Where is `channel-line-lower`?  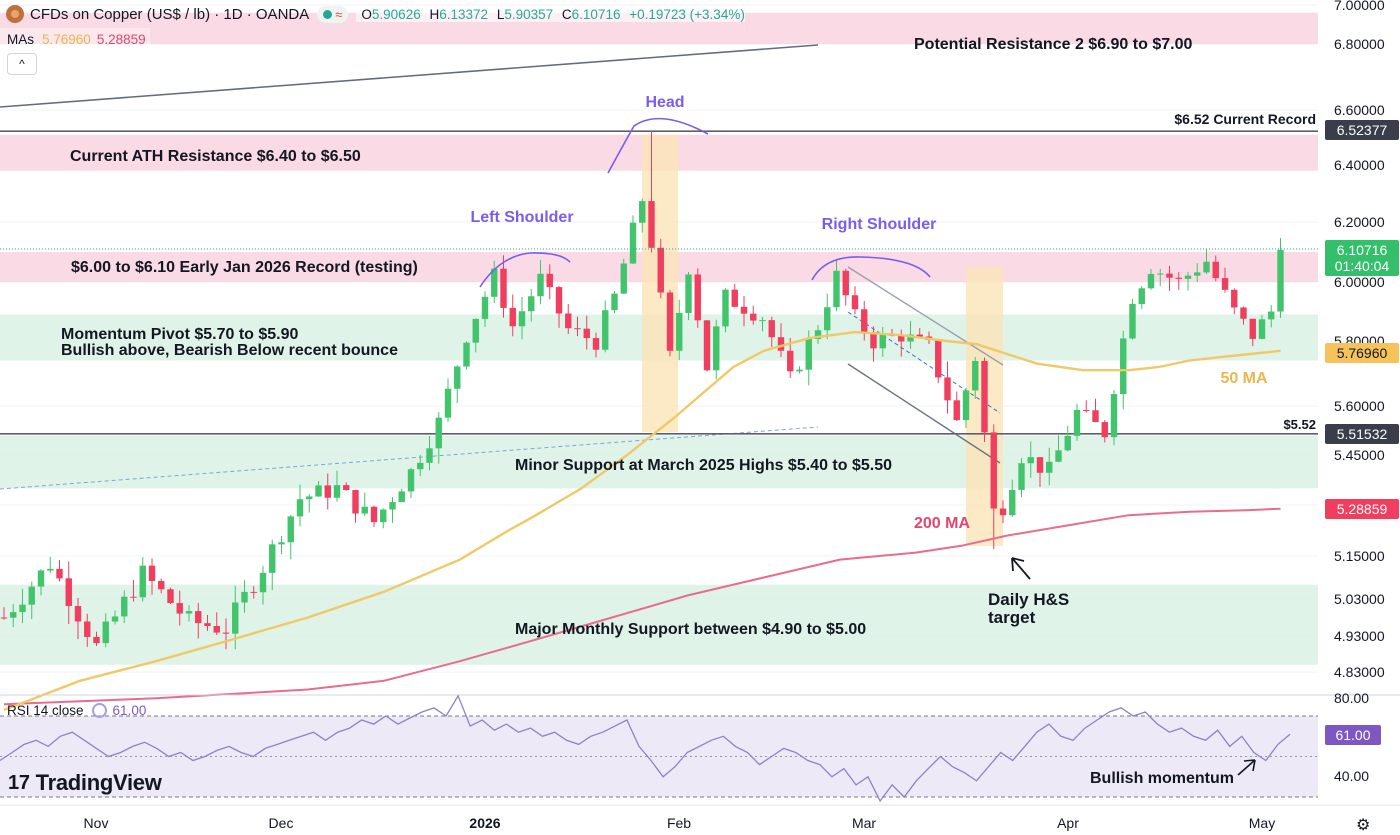
channel-line-lower is located at coordinates (924, 413).